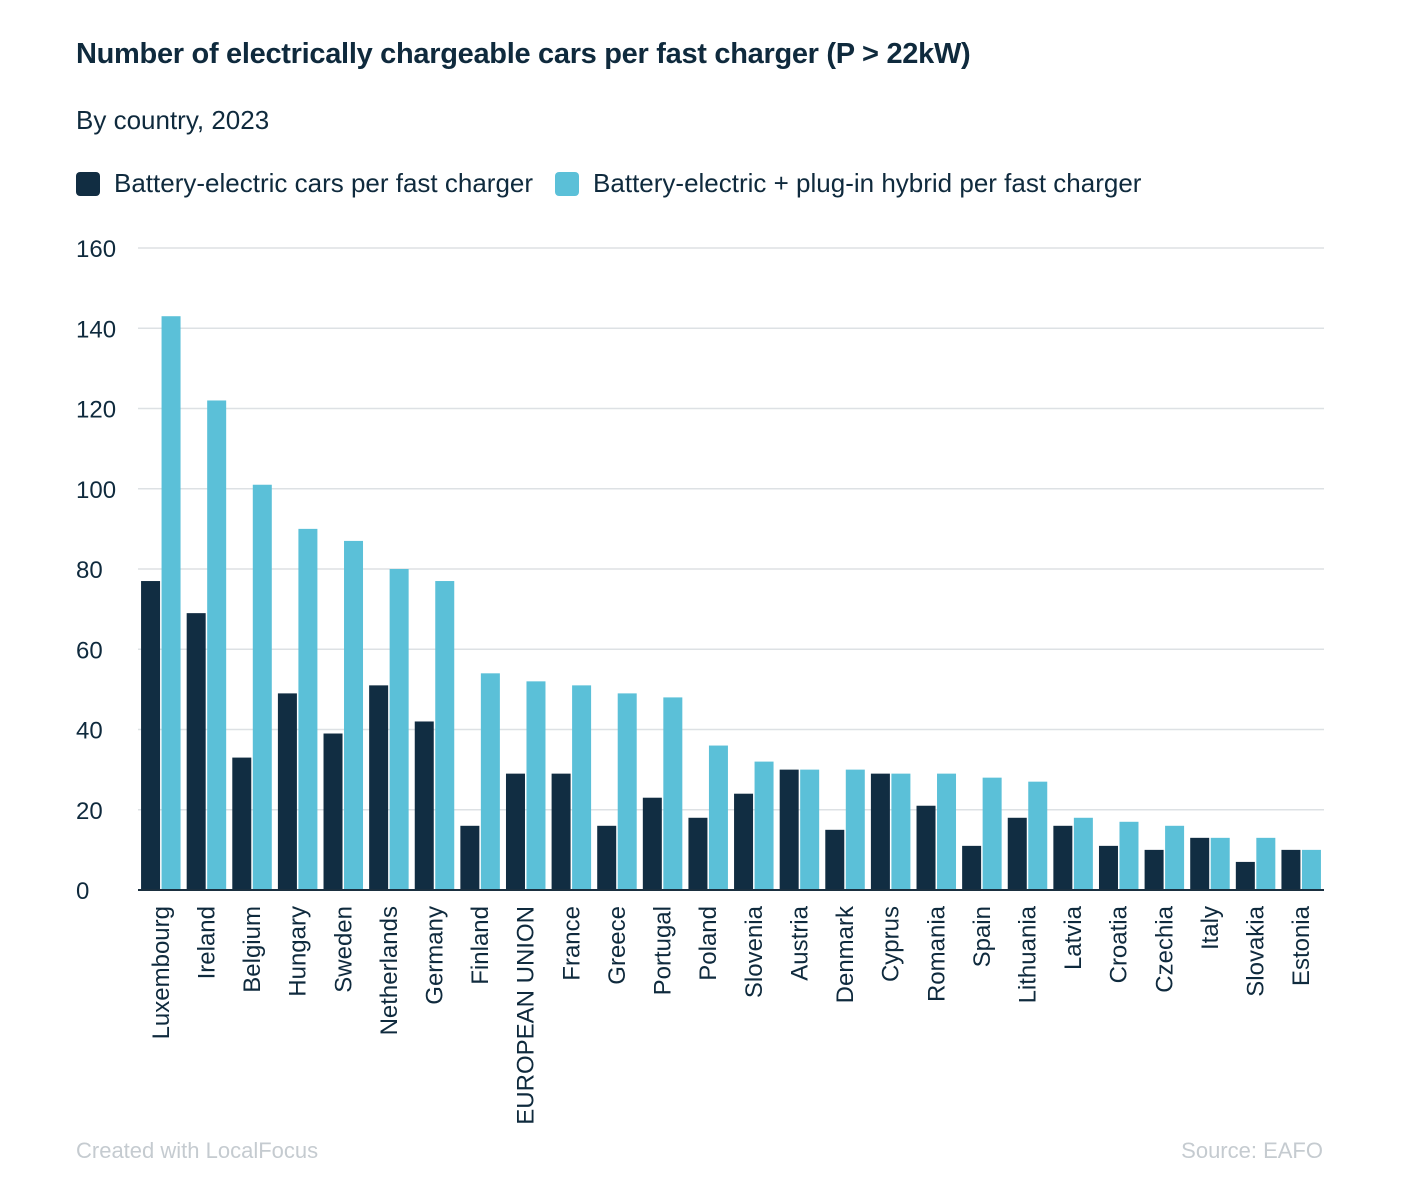  I want to click on x-tick-label: Estonia, so click(1301, 945).